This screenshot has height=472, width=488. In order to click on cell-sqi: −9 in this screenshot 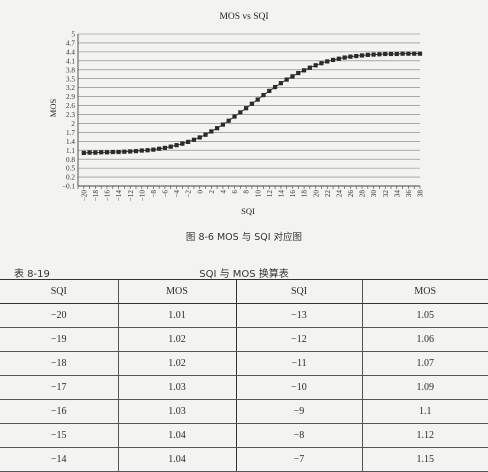, I will do `click(298, 411)`.